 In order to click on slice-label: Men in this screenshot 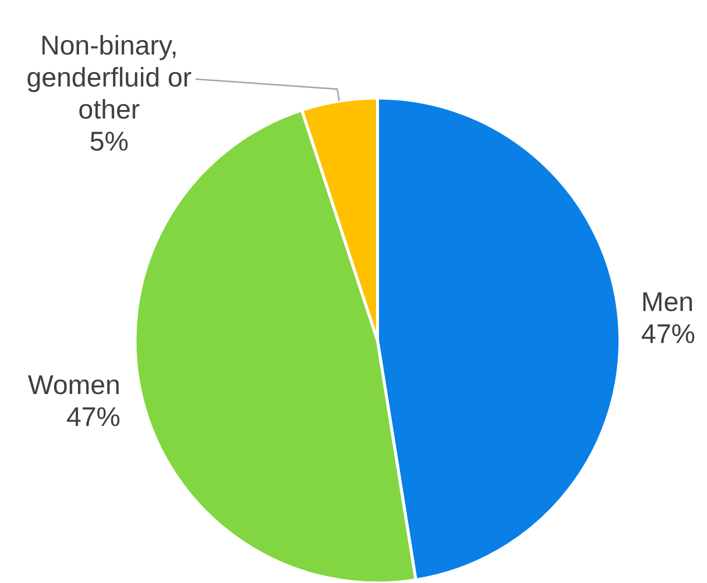, I will do `click(667, 302)`.